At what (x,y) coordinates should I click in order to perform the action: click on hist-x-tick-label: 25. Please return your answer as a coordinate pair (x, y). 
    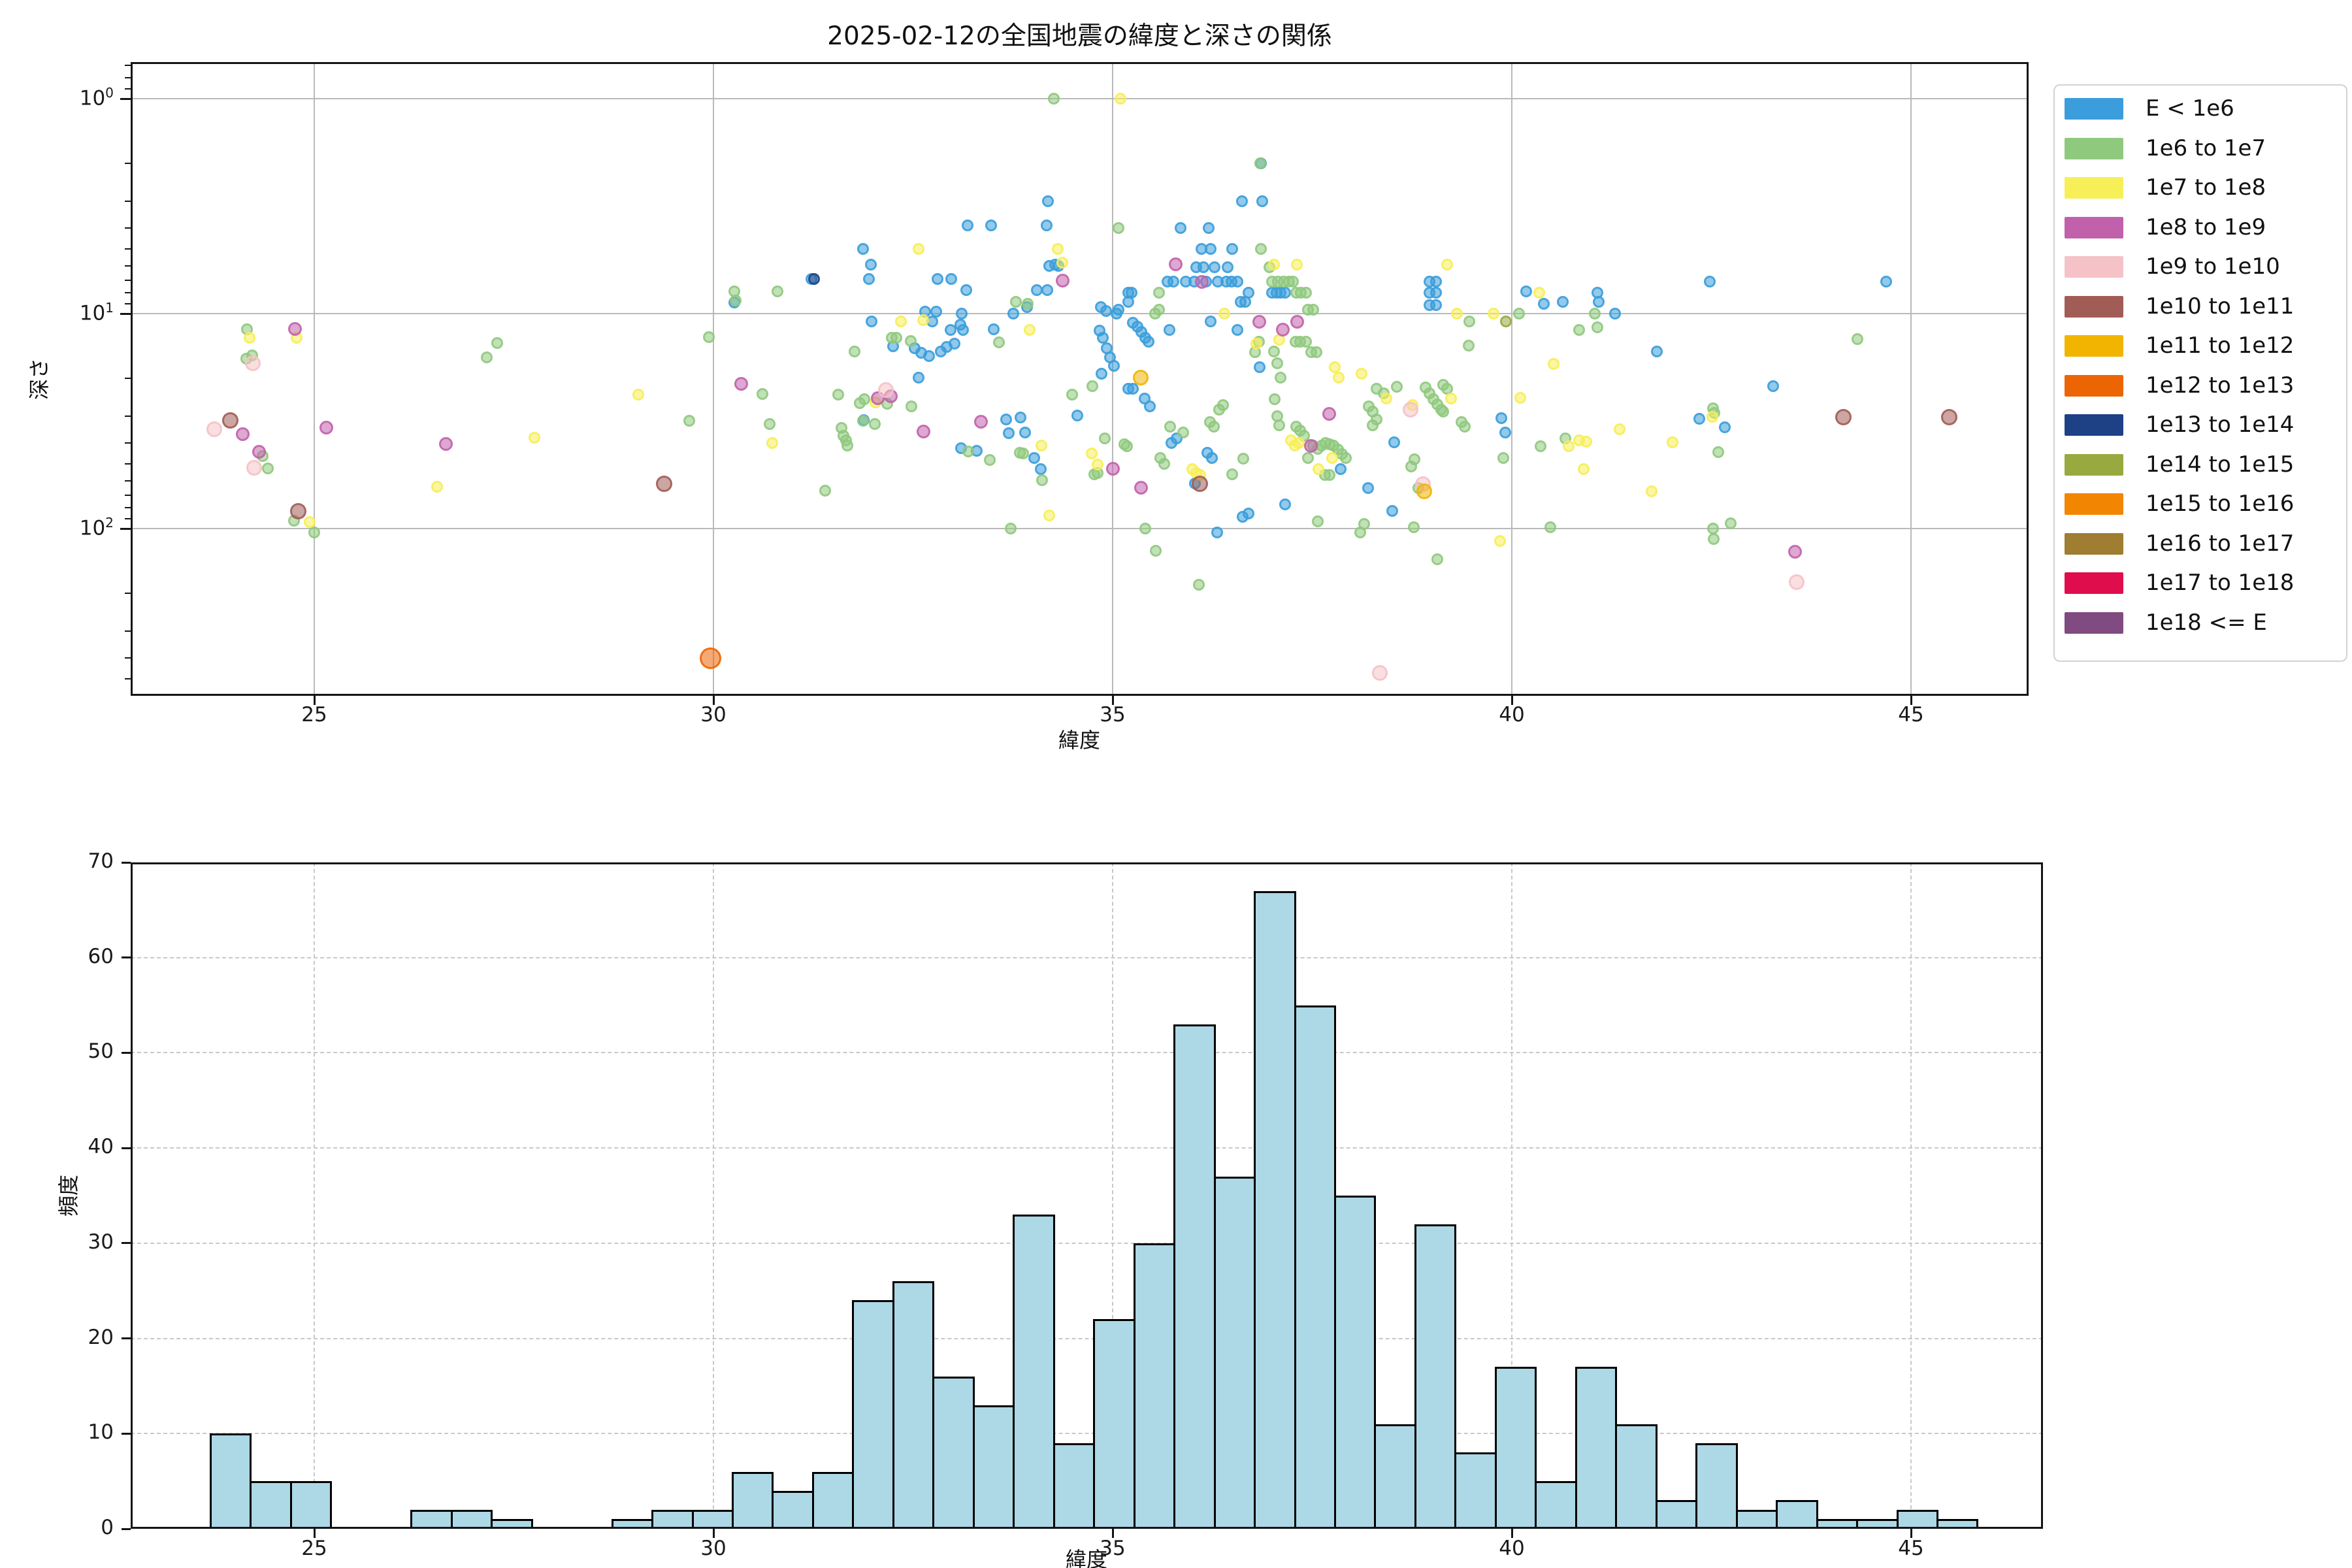
    Looking at the image, I should click on (314, 1548).